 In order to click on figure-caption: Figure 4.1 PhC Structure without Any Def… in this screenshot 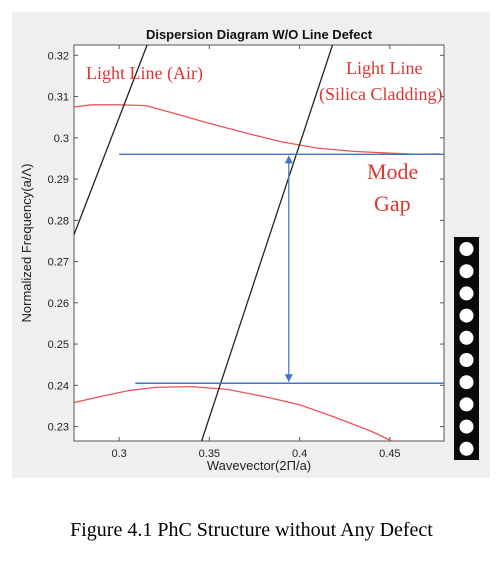, I will do `click(251, 530)`.